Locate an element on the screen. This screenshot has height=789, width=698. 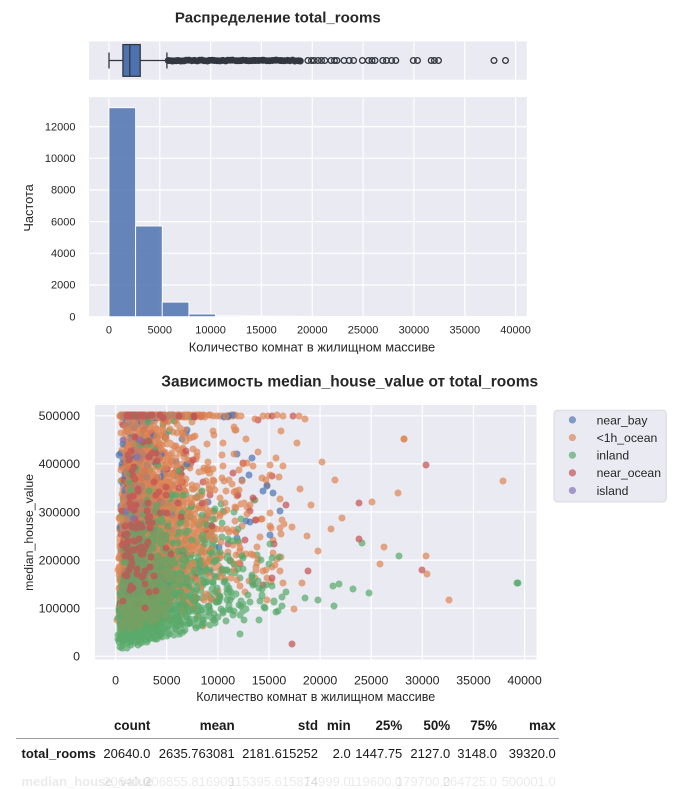
svg-text: 200000 is located at coordinates (59, 560).